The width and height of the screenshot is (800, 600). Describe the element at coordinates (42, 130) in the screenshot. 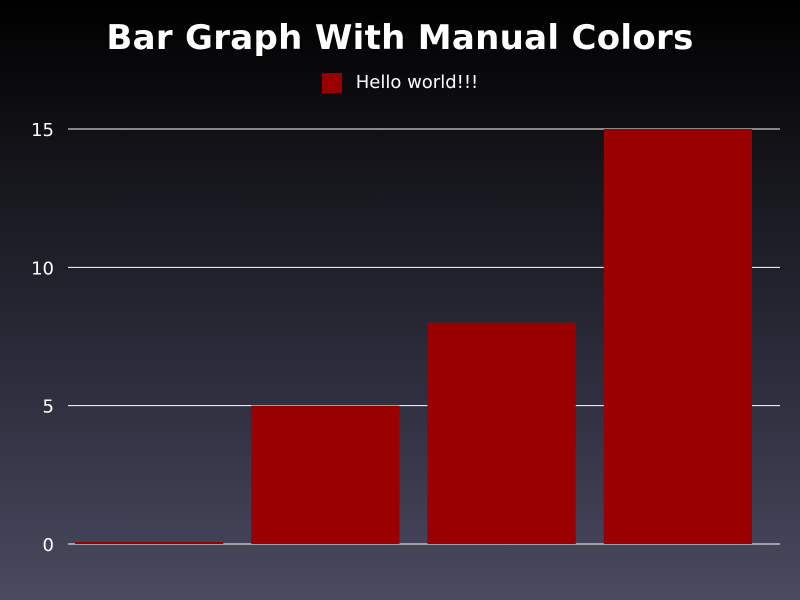

I see `y-tick-label-3: 15` at that location.